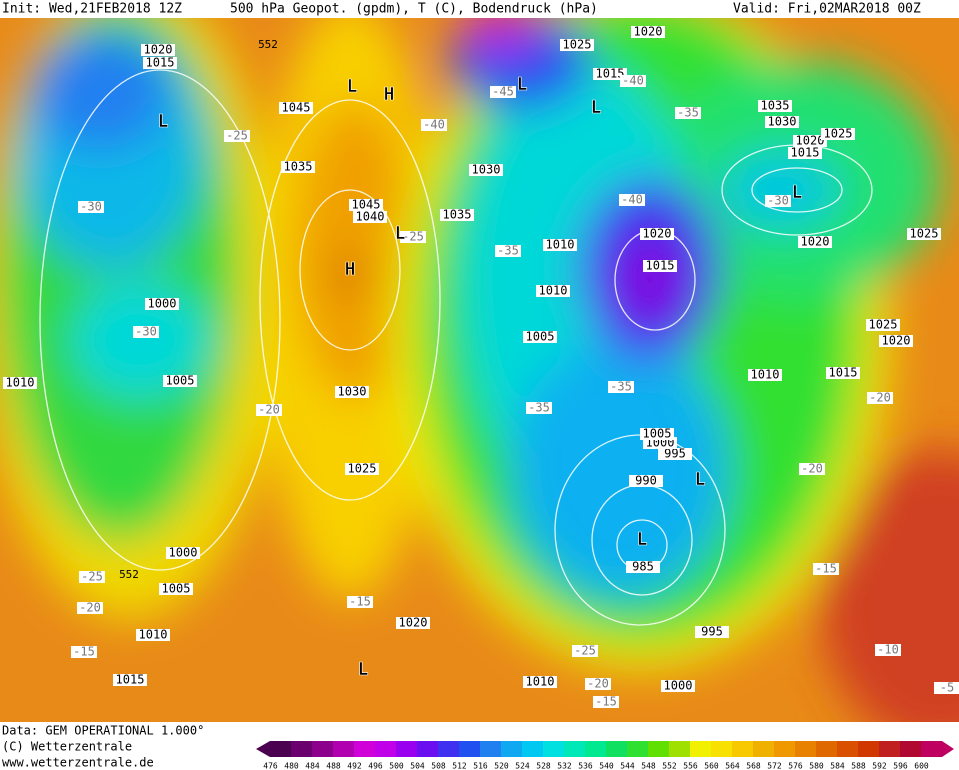 This screenshot has height=770, width=959. I want to click on colorbar-label: 508, so click(438, 766).